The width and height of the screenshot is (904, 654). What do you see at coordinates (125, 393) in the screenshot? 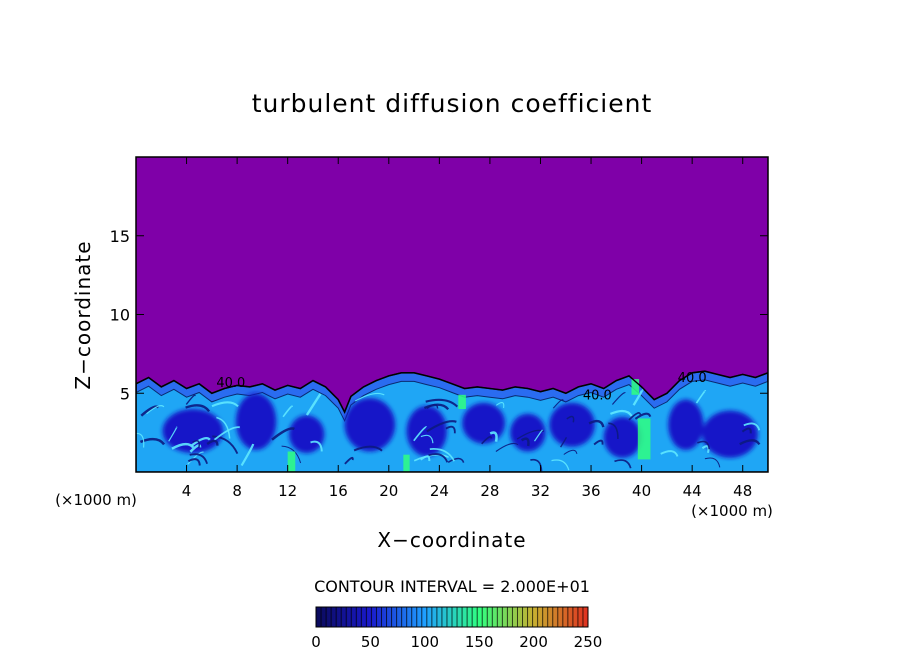
I see `y-tick-label: 5` at bounding box center [125, 393].